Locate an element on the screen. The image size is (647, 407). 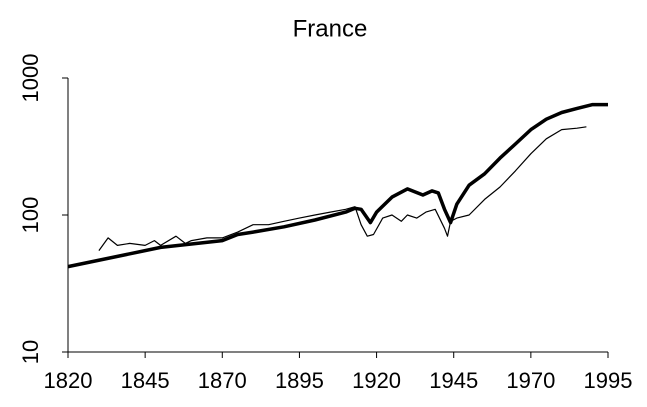
x-tick-label: 1970 is located at coordinates (530, 380).